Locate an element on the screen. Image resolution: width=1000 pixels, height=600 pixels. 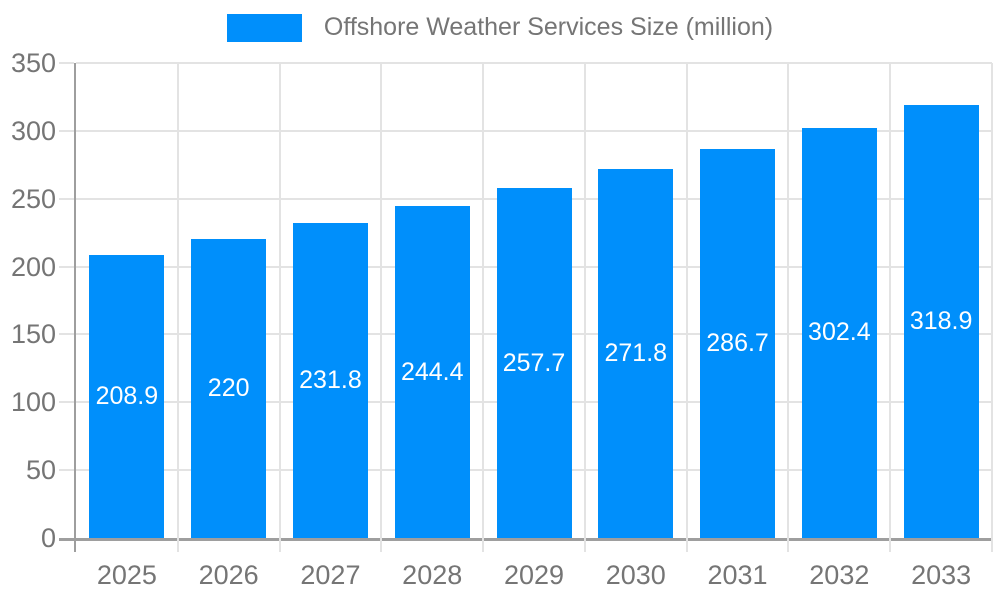
legend-swatch is located at coordinates (264, 27).